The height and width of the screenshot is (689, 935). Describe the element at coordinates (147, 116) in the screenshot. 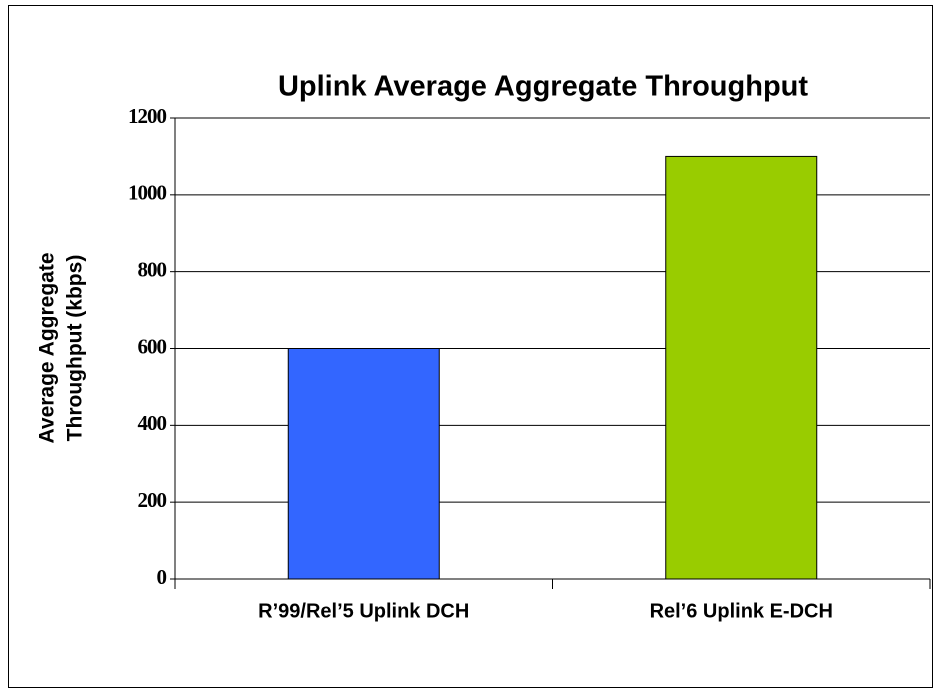

I see `y-tick-label: 1200` at that location.